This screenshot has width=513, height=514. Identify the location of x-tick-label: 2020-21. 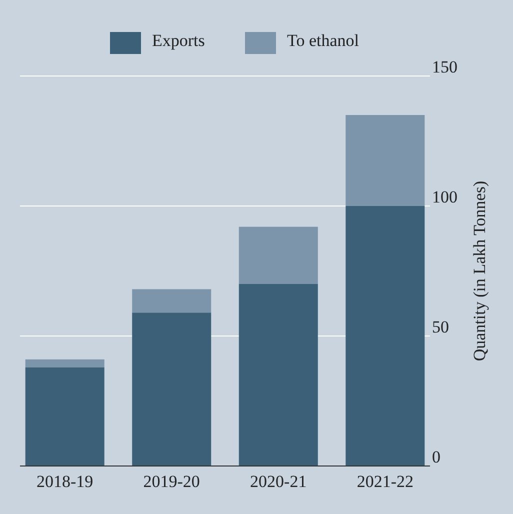
(278, 481).